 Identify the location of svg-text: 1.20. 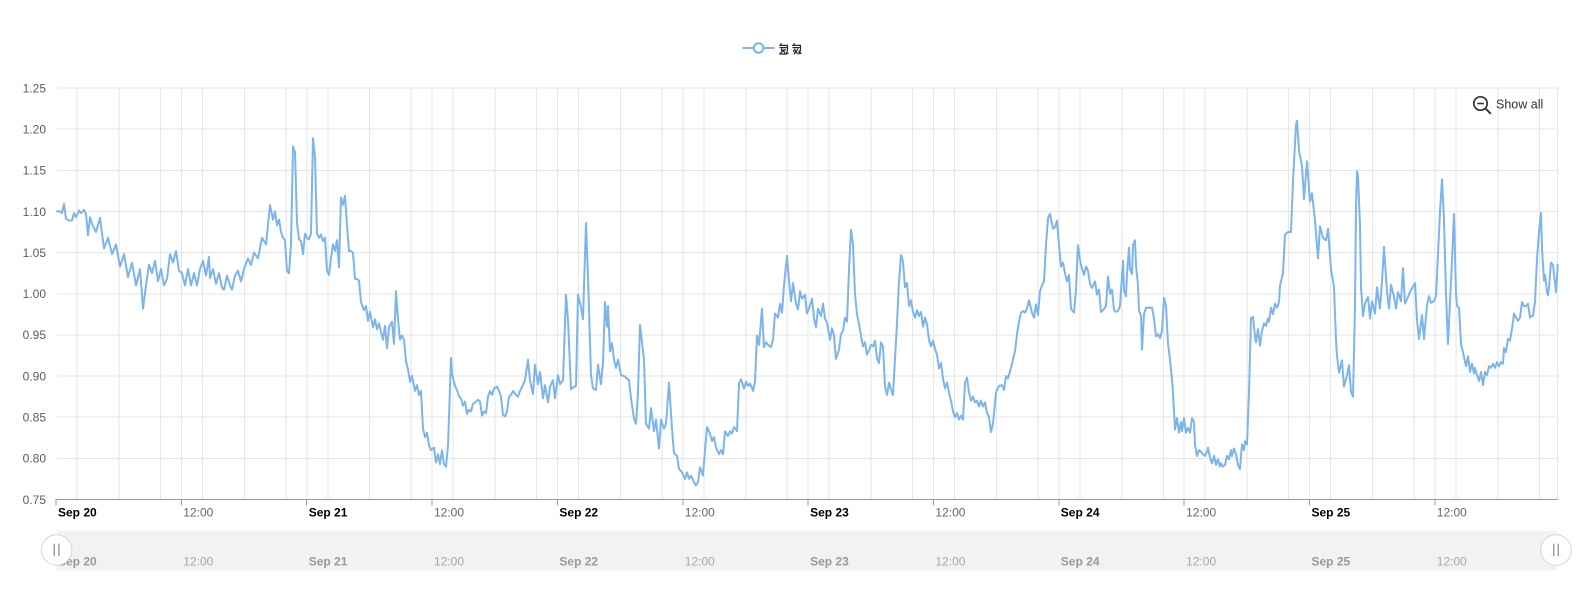
(35, 130).